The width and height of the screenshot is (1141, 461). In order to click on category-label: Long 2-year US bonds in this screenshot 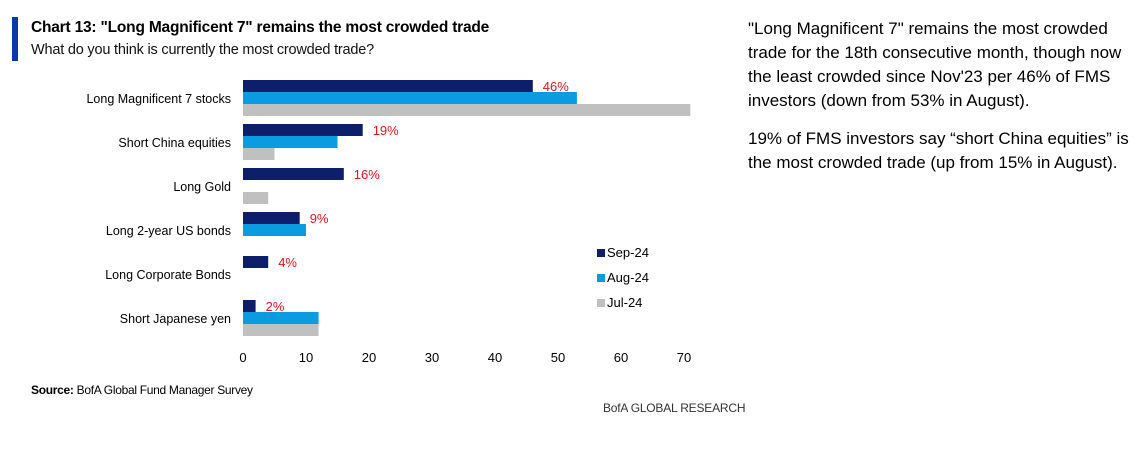, I will do `click(168, 231)`.